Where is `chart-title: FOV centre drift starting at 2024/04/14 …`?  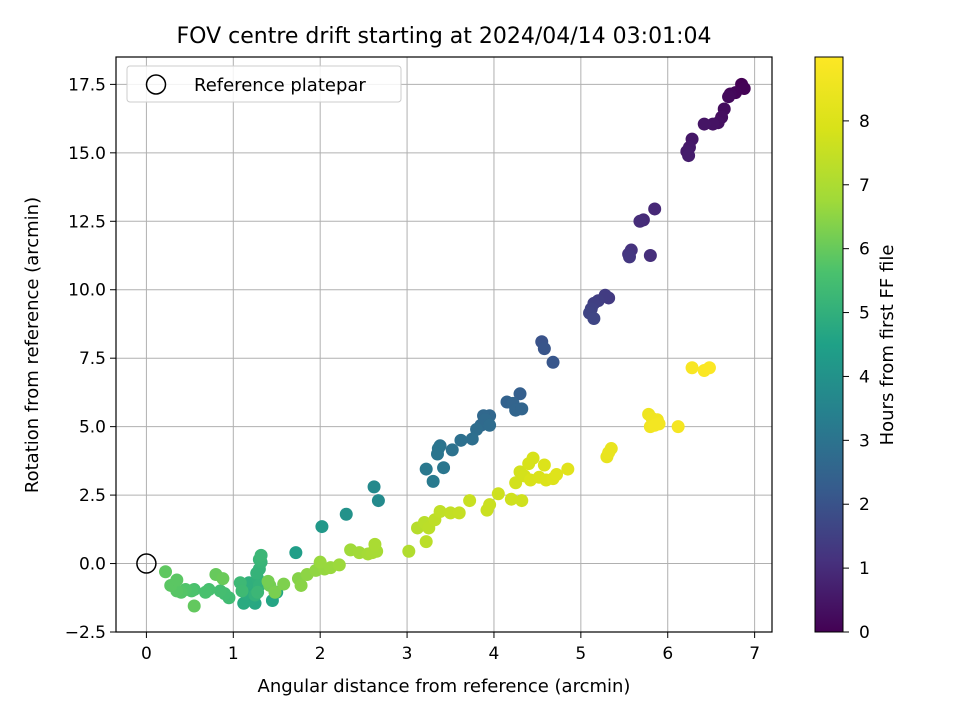 chart-title: FOV centre drift starting at 2024/04/14 … is located at coordinates (444, 36).